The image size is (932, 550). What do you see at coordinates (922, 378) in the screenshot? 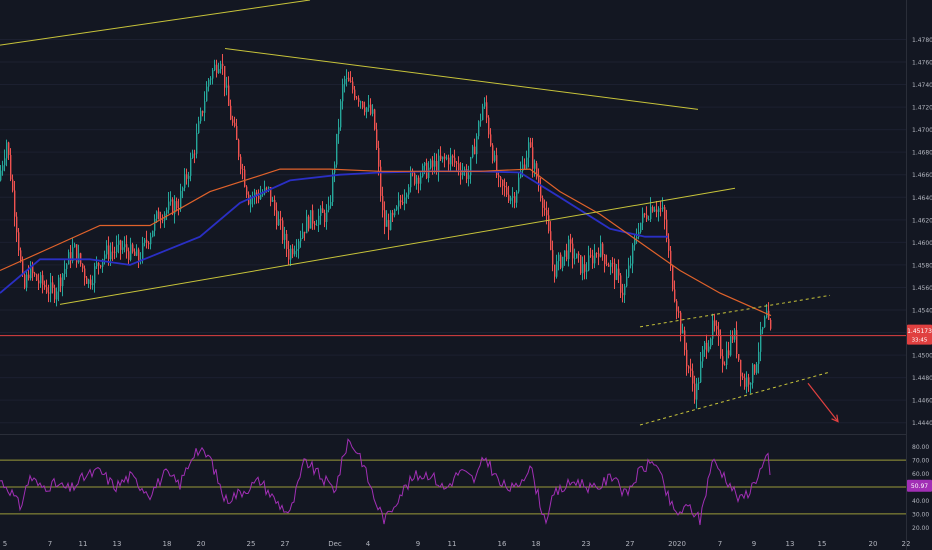
I see `price-tick-label: 1.44800` at bounding box center [922, 378].